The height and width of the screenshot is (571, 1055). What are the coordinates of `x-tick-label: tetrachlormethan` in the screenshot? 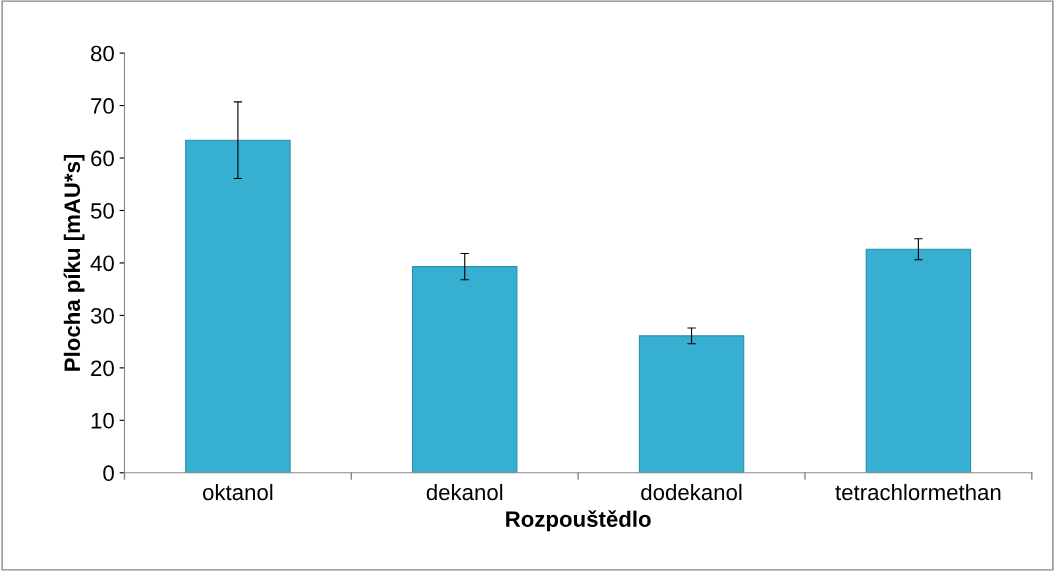 It's located at (918, 492).